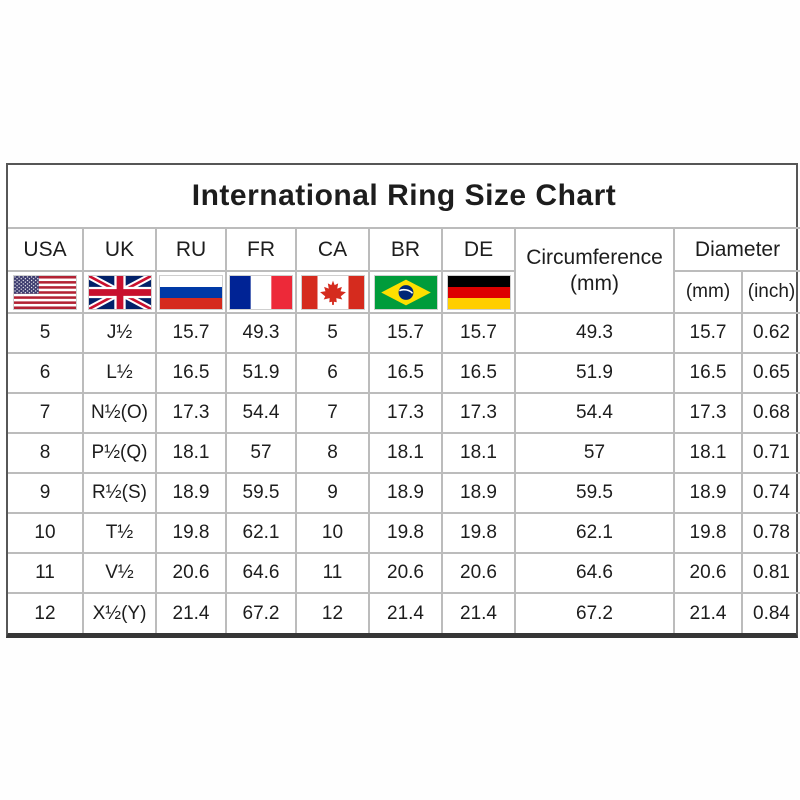  I want to click on table-cell-fr: 62.1, so click(261, 533).